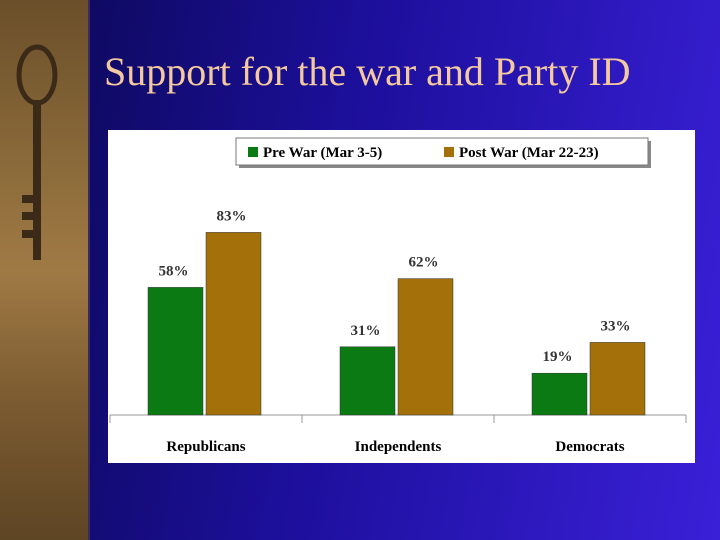 This screenshot has height=540, width=720. I want to click on data-label: 19%, so click(558, 357).